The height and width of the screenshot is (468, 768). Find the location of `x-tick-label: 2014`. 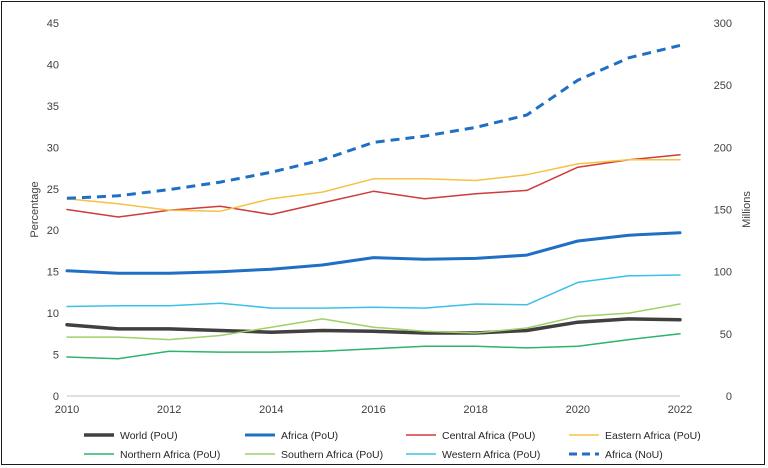

x-tick-label: 2014 is located at coordinates (271, 410).